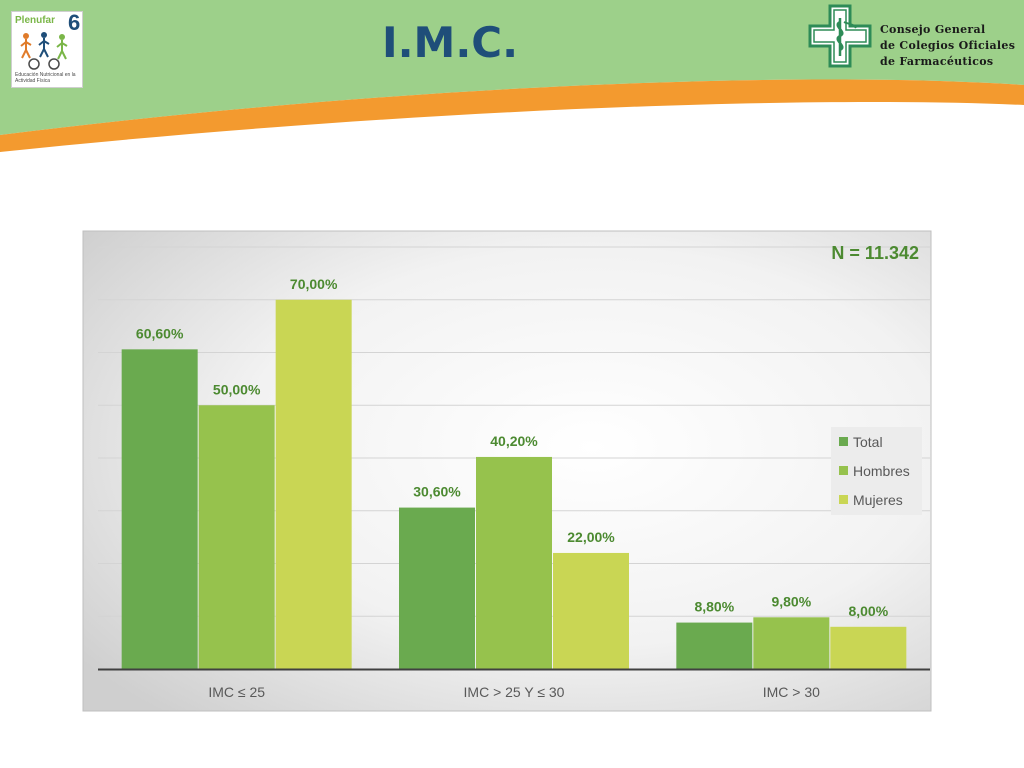 Image resolution: width=1024 pixels, height=768 pixels. I want to click on legend-swatch-mujeres, so click(843, 499).